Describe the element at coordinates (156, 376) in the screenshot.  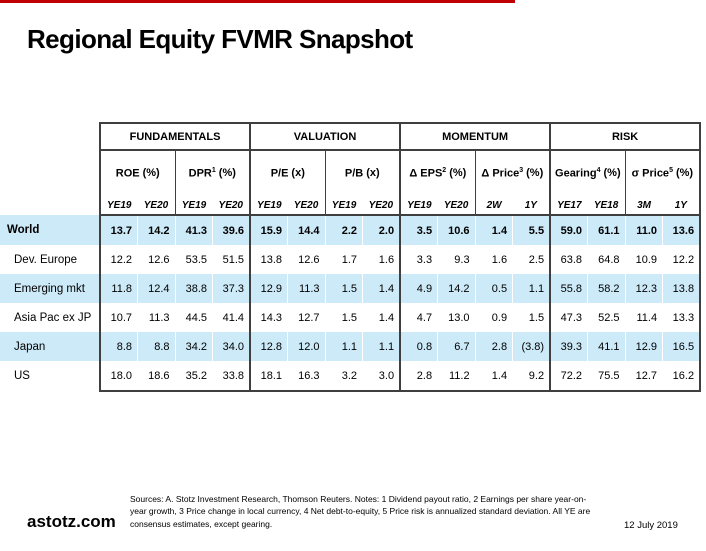
I see `value-cell: 18.6` at that location.